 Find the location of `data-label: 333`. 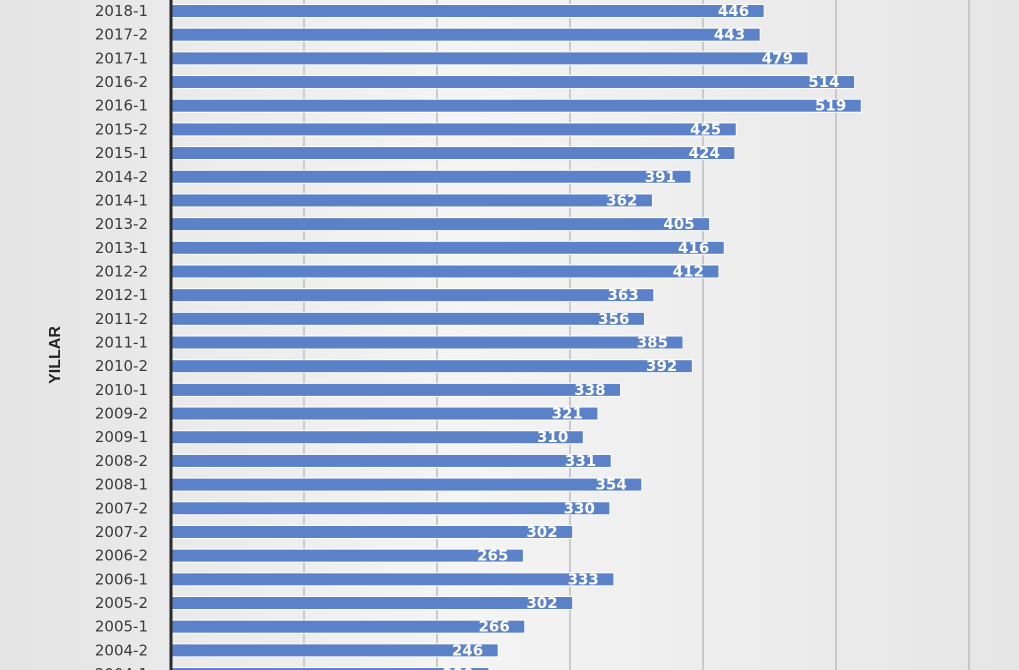

data-label: 333 is located at coordinates (583, 579).